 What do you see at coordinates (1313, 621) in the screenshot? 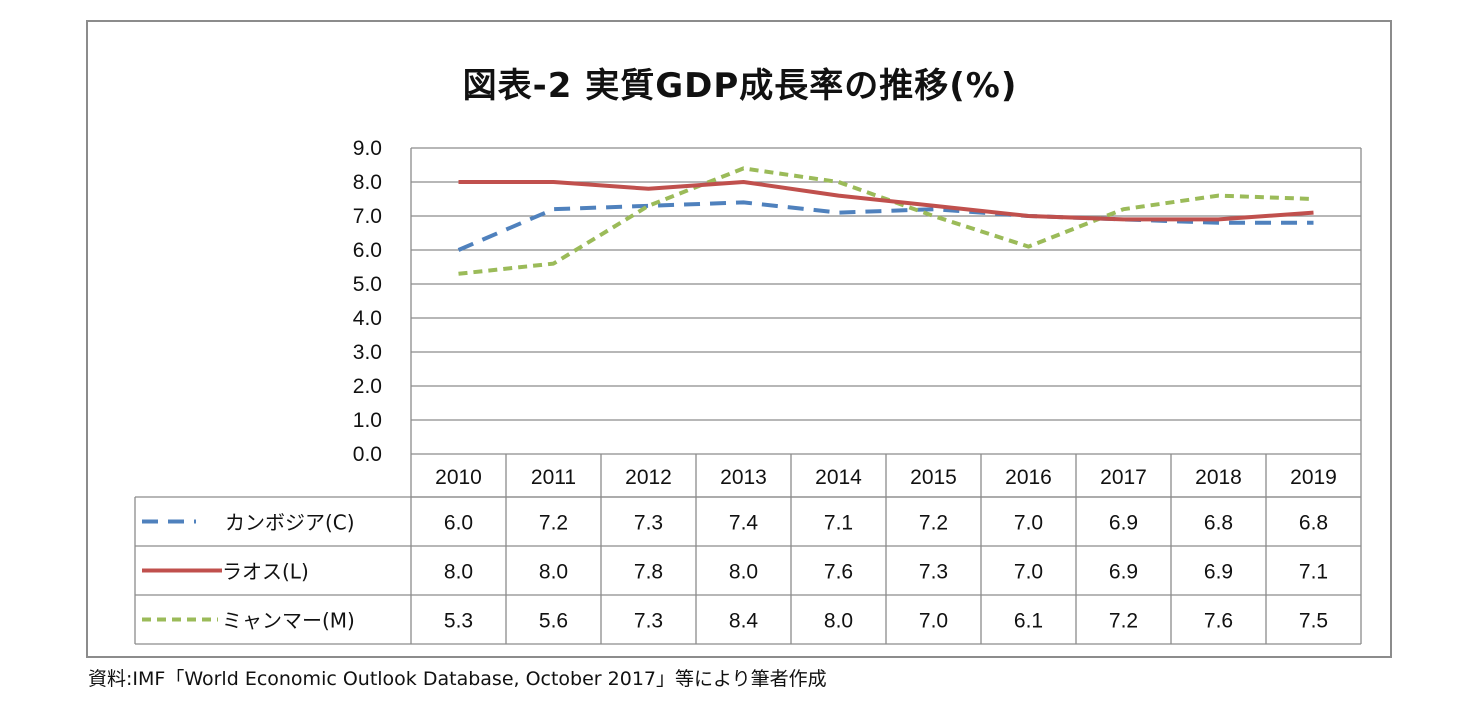
I see `data-cell: 7.5` at bounding box center [1313, 621].